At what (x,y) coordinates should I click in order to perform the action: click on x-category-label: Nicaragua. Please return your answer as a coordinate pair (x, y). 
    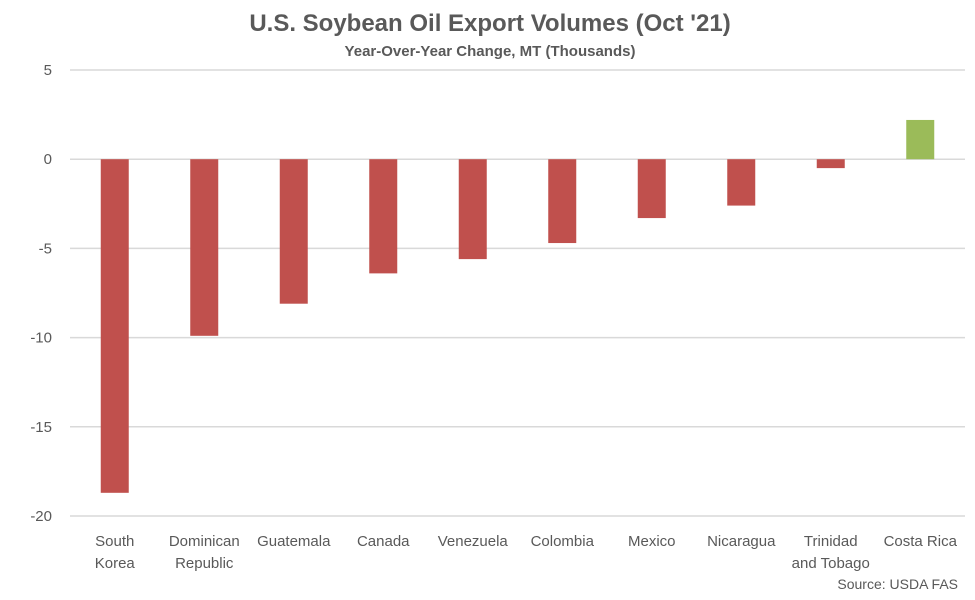
    Looking at the image, I should click on (741, 541).